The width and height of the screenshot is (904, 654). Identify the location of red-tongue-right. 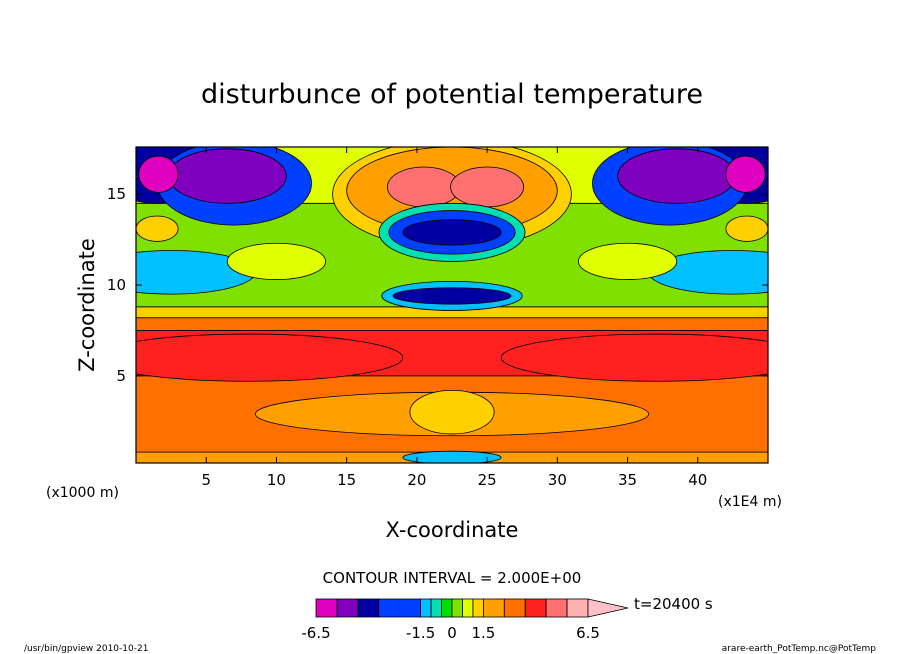
(634, 357).